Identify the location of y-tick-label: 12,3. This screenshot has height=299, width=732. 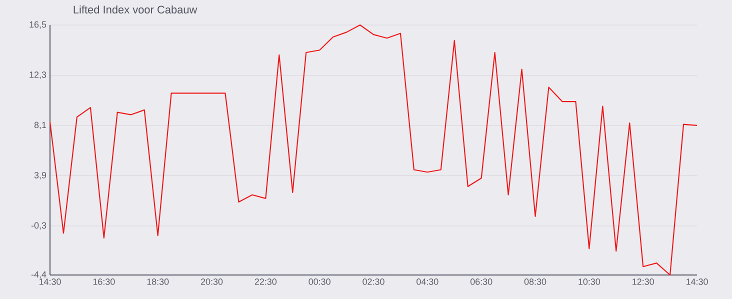
(38, 75).